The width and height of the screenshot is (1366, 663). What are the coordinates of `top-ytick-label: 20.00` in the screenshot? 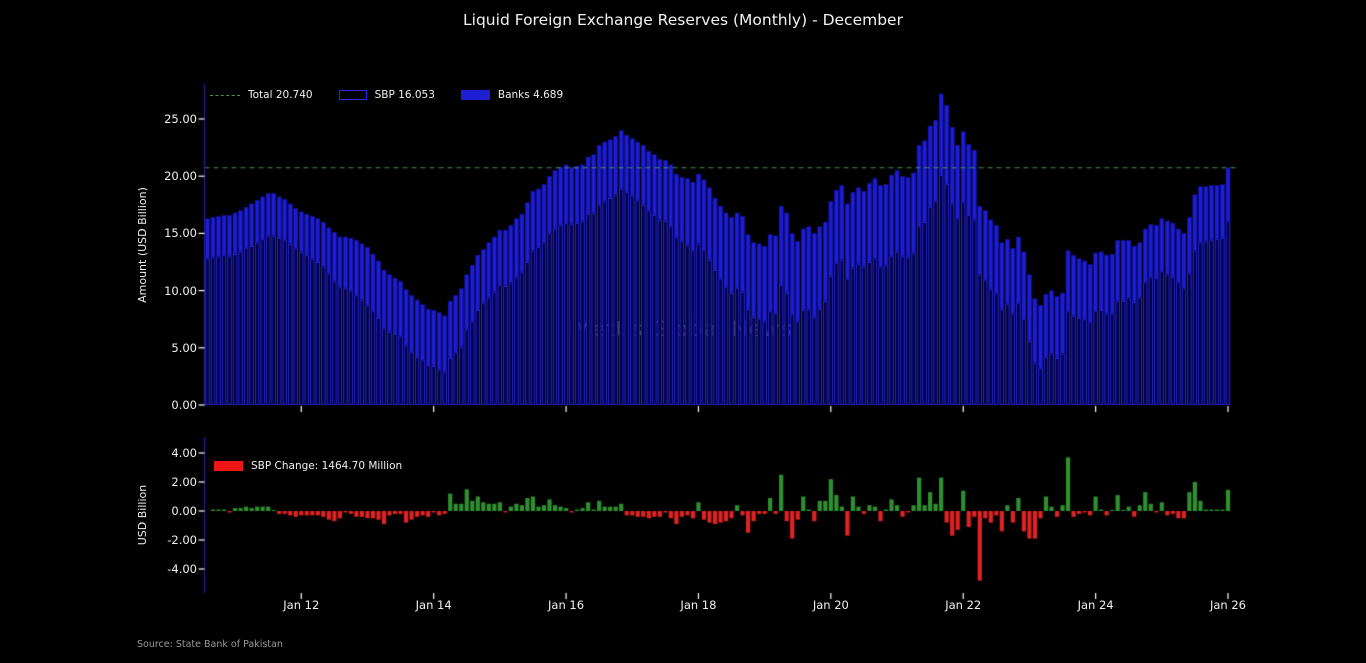 It's located at (180, 176).